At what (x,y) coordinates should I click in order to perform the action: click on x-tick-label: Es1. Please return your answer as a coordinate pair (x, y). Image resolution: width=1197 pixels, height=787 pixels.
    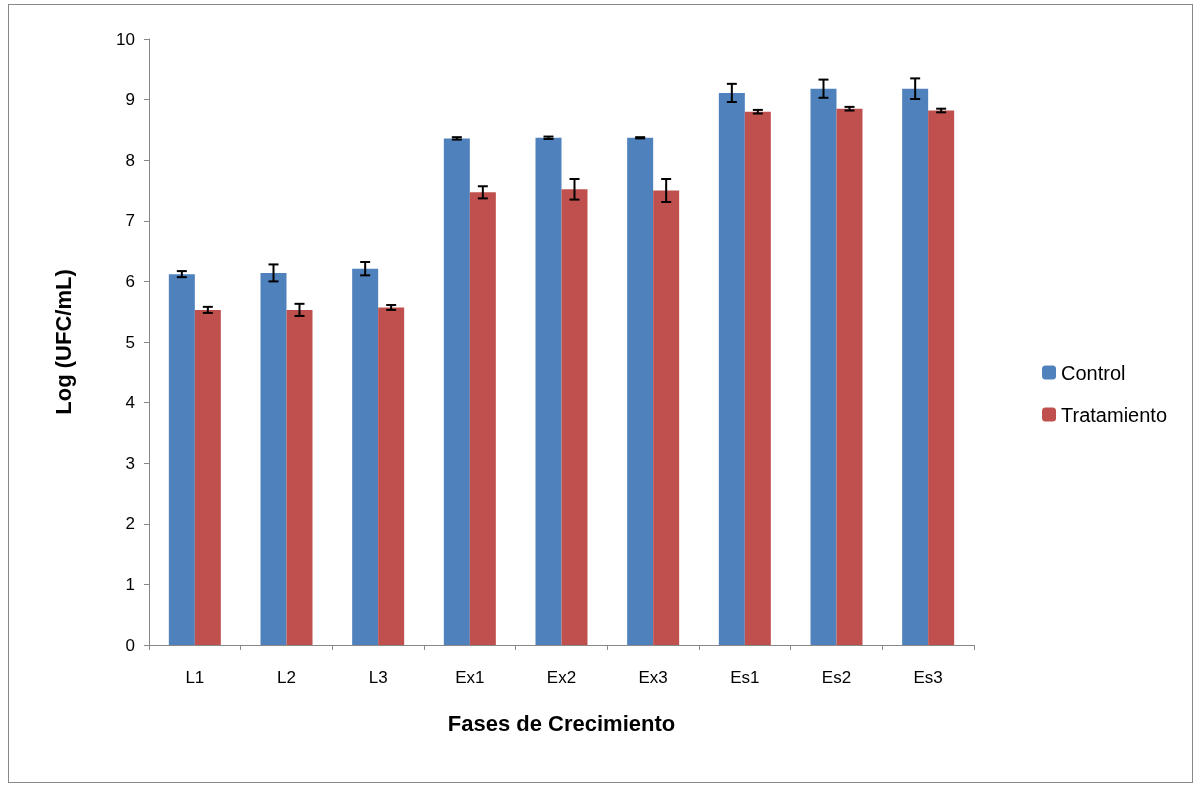
    Looking at the image, I should click on (745, 677).